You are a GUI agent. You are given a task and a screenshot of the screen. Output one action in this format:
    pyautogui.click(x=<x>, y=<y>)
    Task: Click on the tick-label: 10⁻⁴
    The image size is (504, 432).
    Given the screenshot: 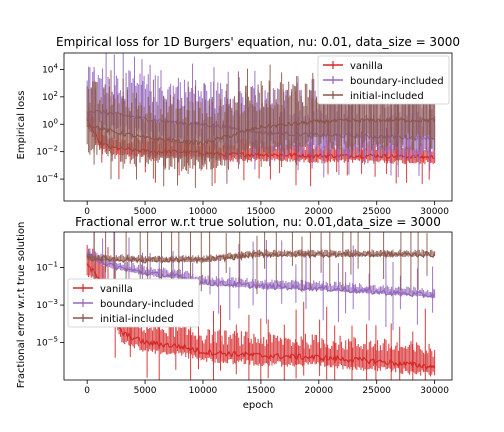 What is the action you would take?
    pyautogui.click(x=47, y=178)
    